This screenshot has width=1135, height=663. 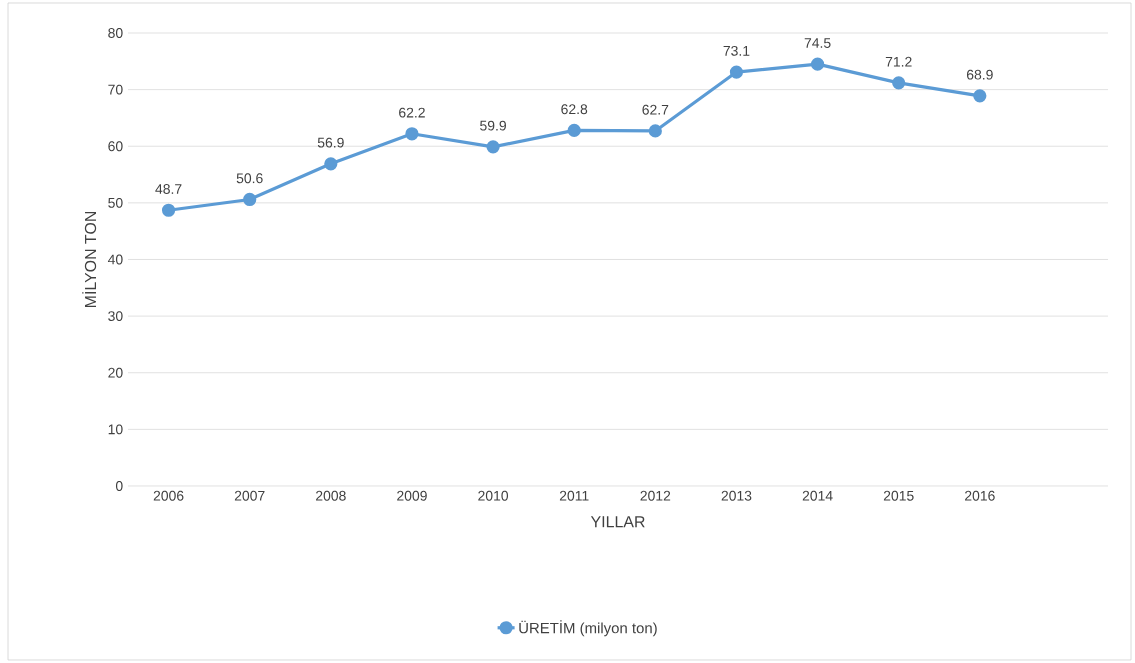 I want to click on x-tick-label: 2015, so click(x=898, y=495).